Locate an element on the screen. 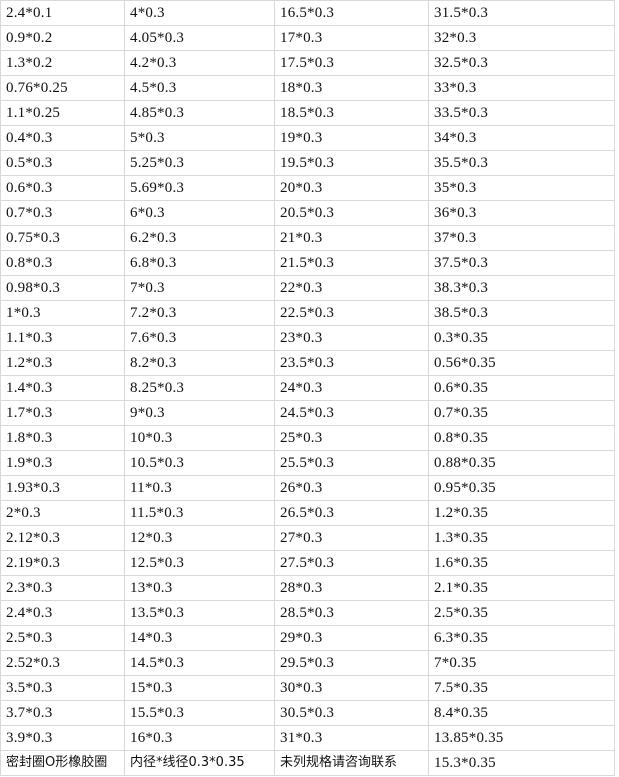  spec-cell: 0.7*0.35 is located at coordinates (521, 413).